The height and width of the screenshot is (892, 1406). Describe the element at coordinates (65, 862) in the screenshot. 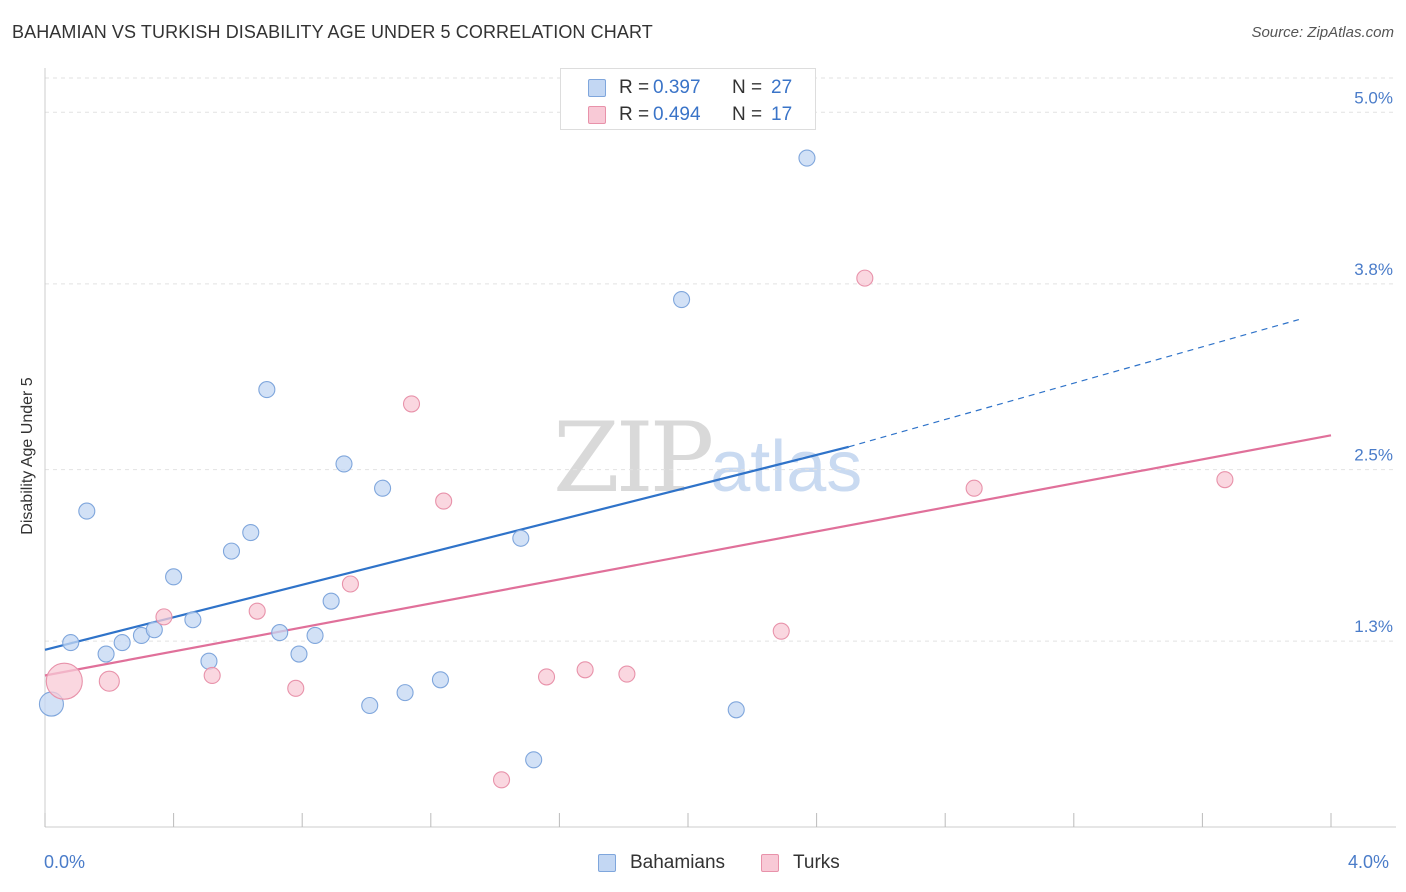

I see `x-tick-label-min: 0.0%` at that location.